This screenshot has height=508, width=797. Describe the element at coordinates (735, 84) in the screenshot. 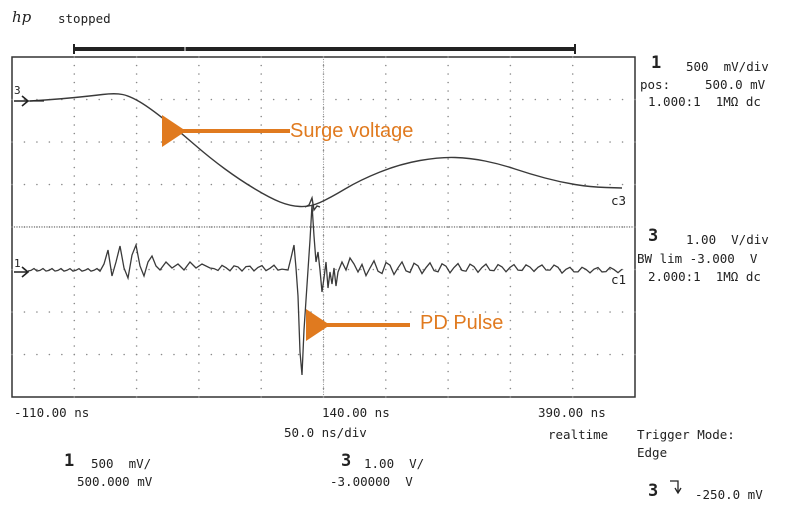

I see `channel-1-pos-value: 500.0 mV` at that location.